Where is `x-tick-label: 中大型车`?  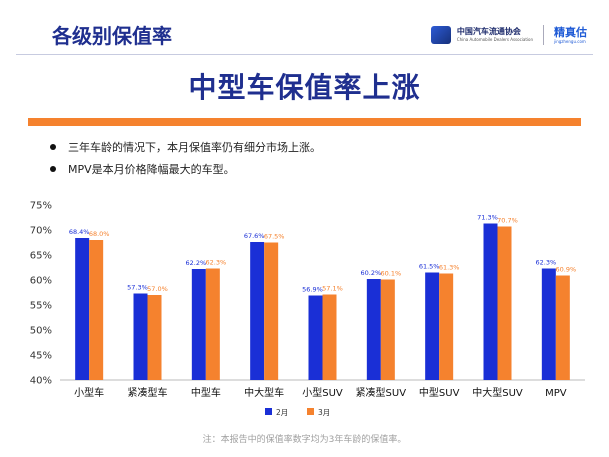 x-tick-label: 中大型车 is located at coordinates (264, 392).